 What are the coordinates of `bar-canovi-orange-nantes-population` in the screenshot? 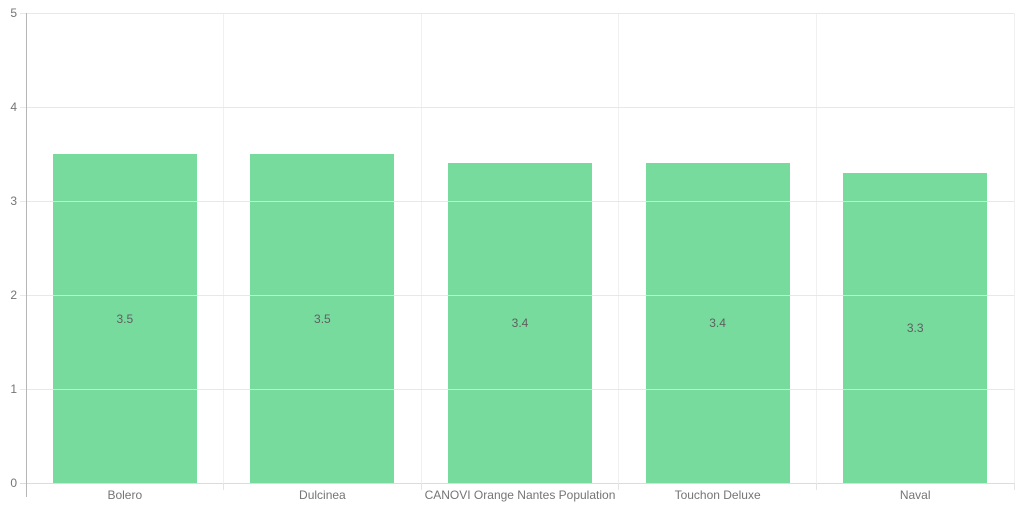 It's located at (520, 323).